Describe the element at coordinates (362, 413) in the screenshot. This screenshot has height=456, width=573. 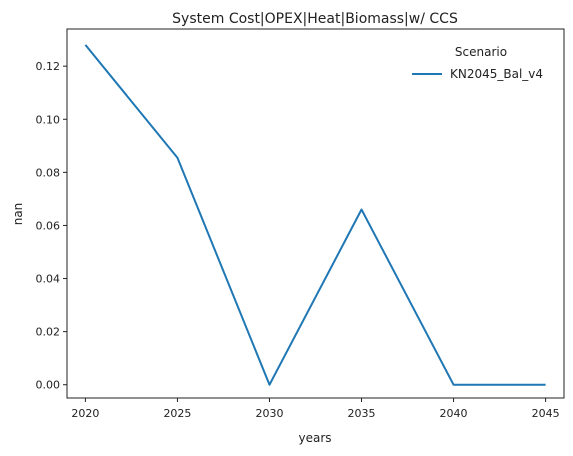
I see `x-tick-label: 2035` at that location.